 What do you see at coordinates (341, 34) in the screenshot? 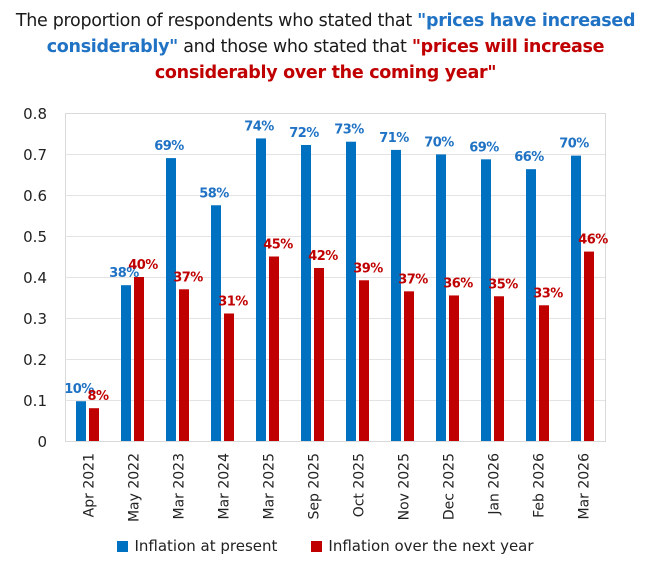
I see `title-highlight-present: "prices have increased considerably"` at bounding box center [341, 34].